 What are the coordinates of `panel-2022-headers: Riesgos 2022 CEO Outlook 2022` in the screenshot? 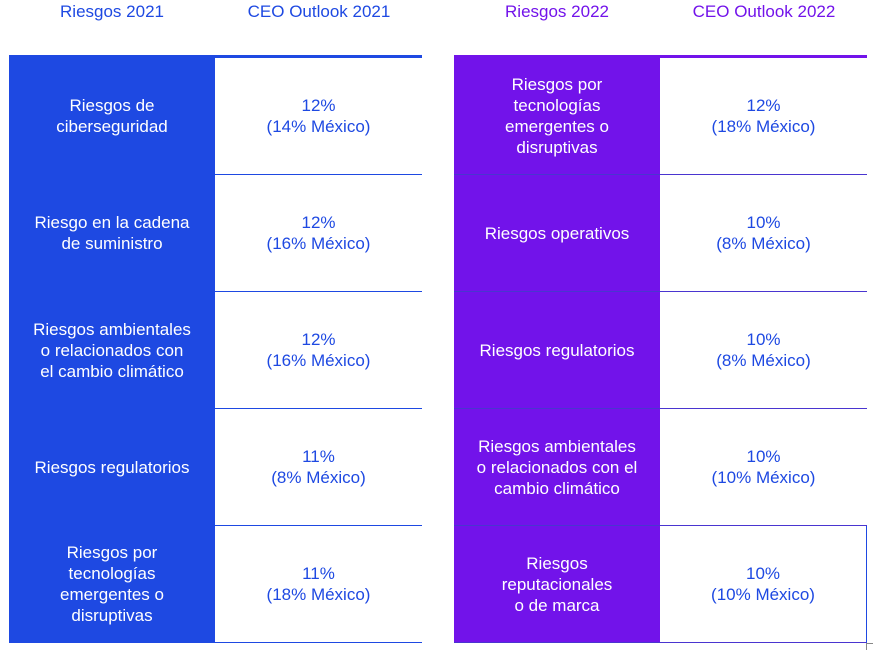 It's located at (660, 27).